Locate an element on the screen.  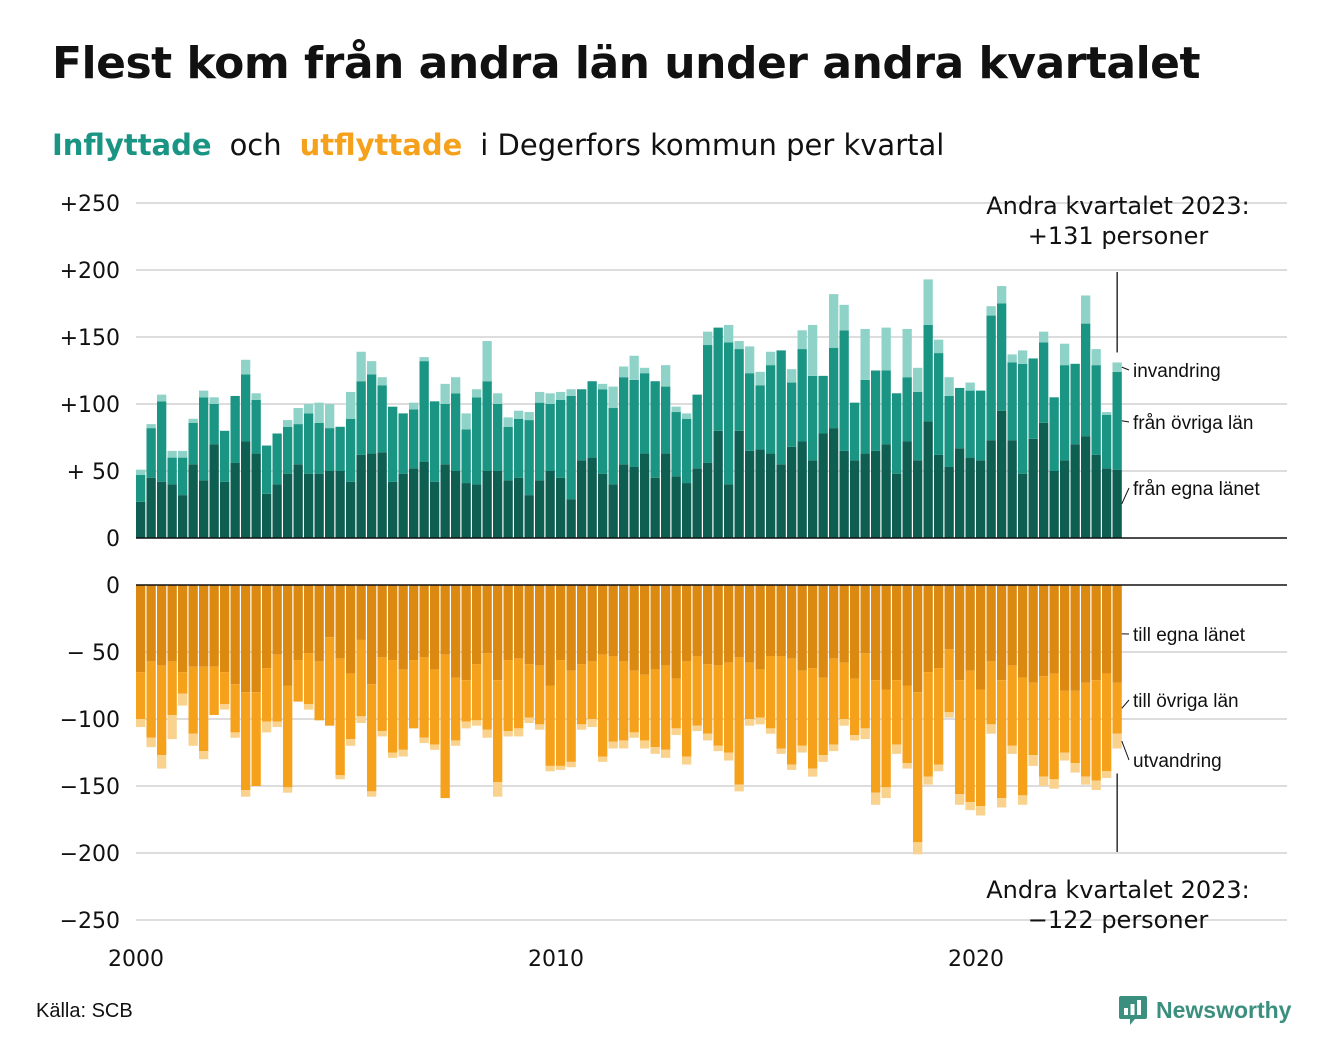
series-label-out: till egna länet is located at coordinates (1189, 635).